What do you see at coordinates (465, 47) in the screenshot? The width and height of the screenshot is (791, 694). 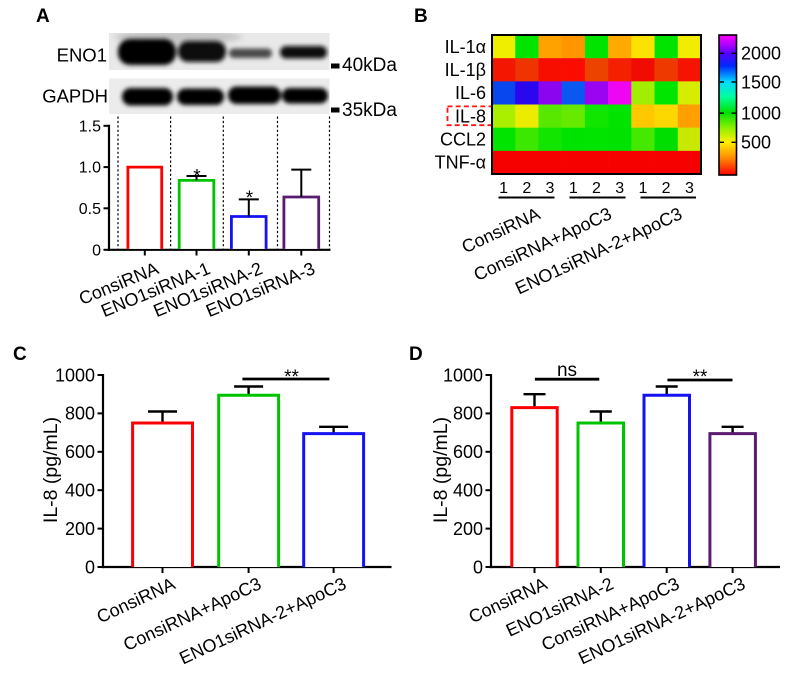 I see `svg-text: IL-1α` at bounding box center [465, 47].